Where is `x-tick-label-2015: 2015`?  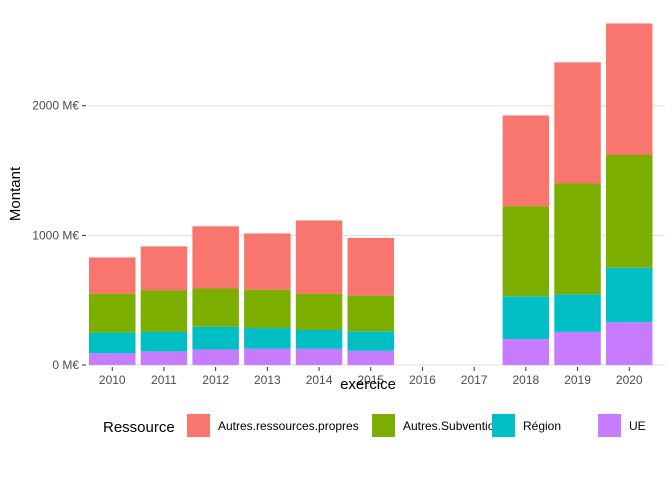 x-tick-label-2015: 2015 is located at coordinates (370, 380).